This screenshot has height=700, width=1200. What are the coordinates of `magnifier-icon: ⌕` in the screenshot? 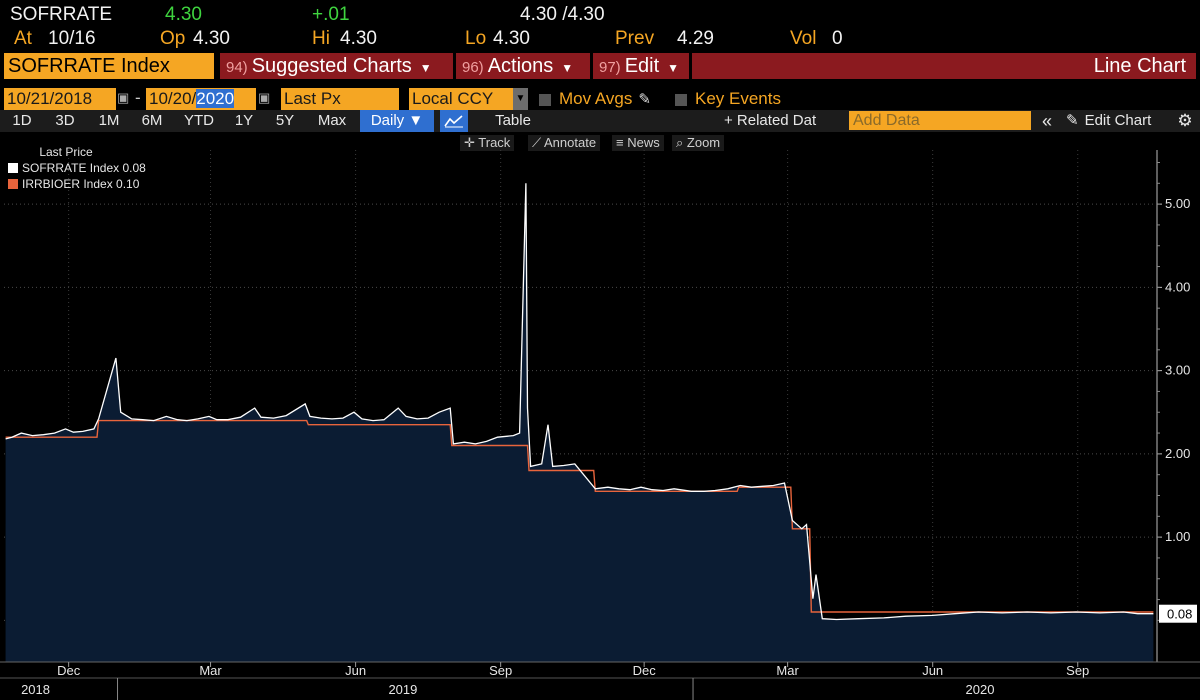 It's located at (681, 142).